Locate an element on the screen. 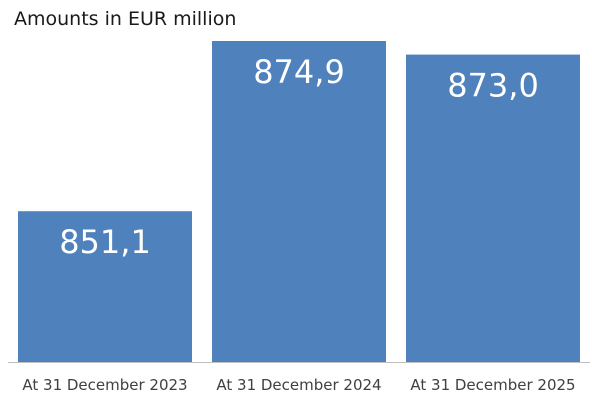  data-label-0: 851,1 is located at coordinates (105, 242).